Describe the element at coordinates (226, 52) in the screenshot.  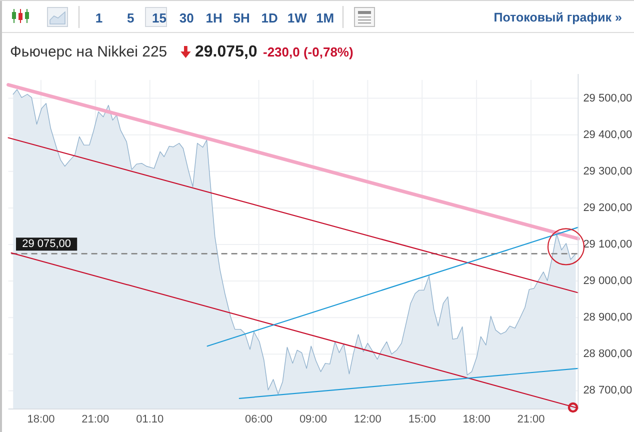
I see `text: 29.075,0` at that location.